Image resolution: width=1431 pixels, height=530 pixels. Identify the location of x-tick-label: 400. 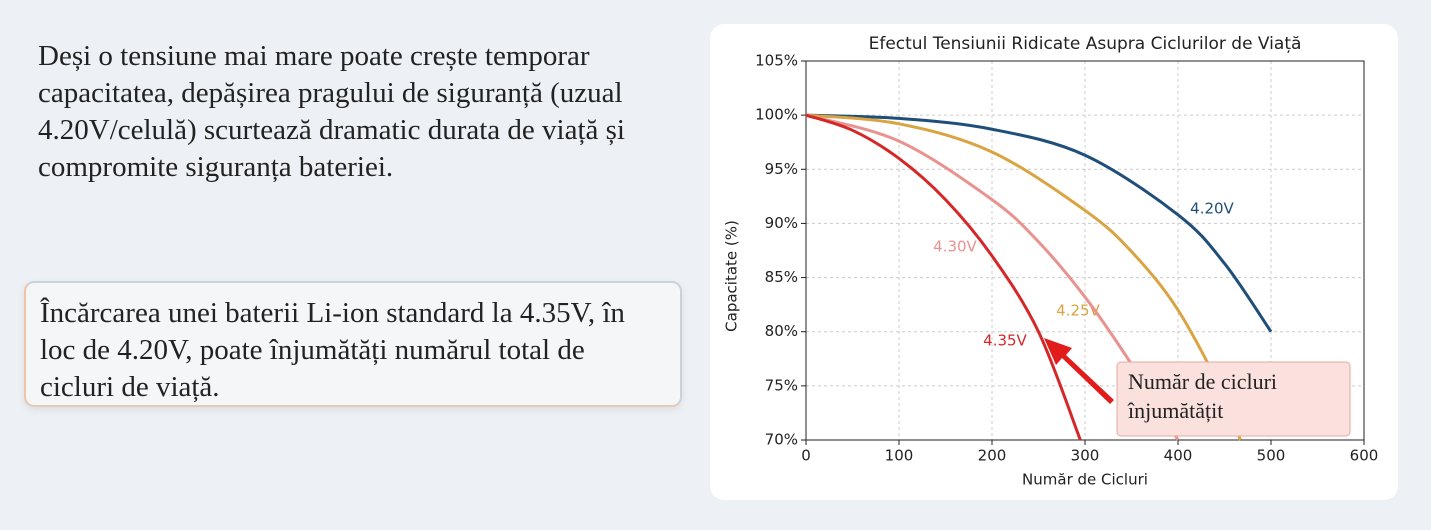
(1178, 456).